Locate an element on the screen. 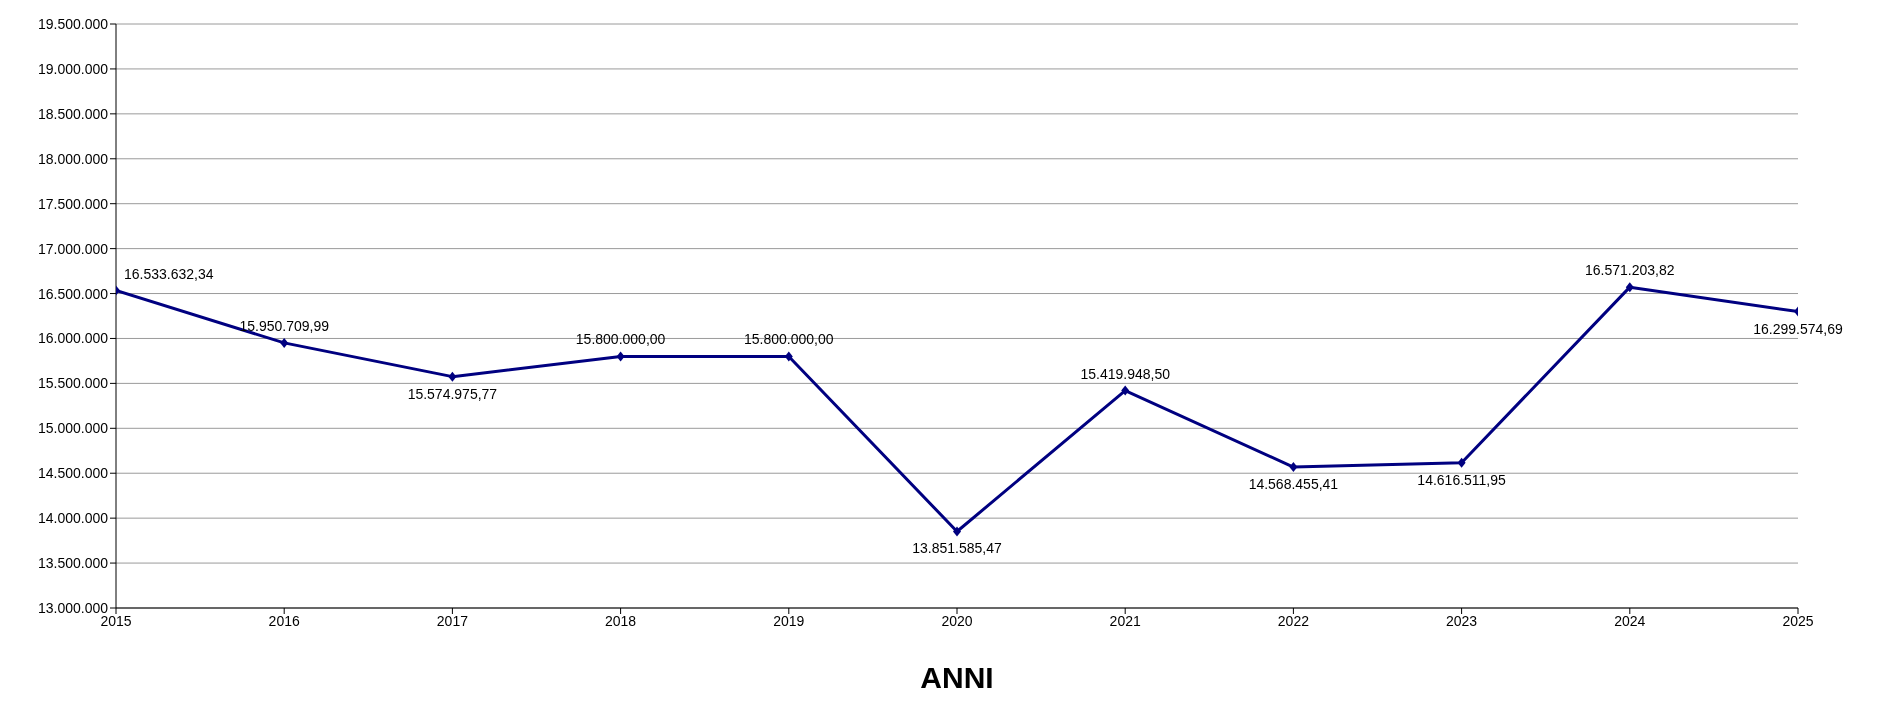  y-tick-label: 15.500.000 is located at coordinates (73, 383).